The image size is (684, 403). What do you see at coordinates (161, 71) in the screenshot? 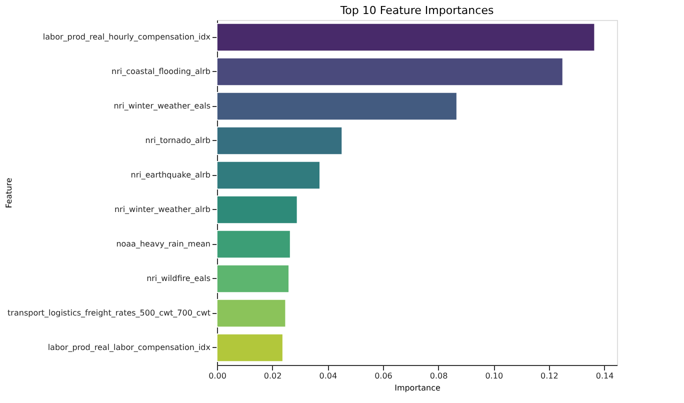
I see `y-tick-label: nri_coastal_flooding_alrb` at bounding box center [161, 71].